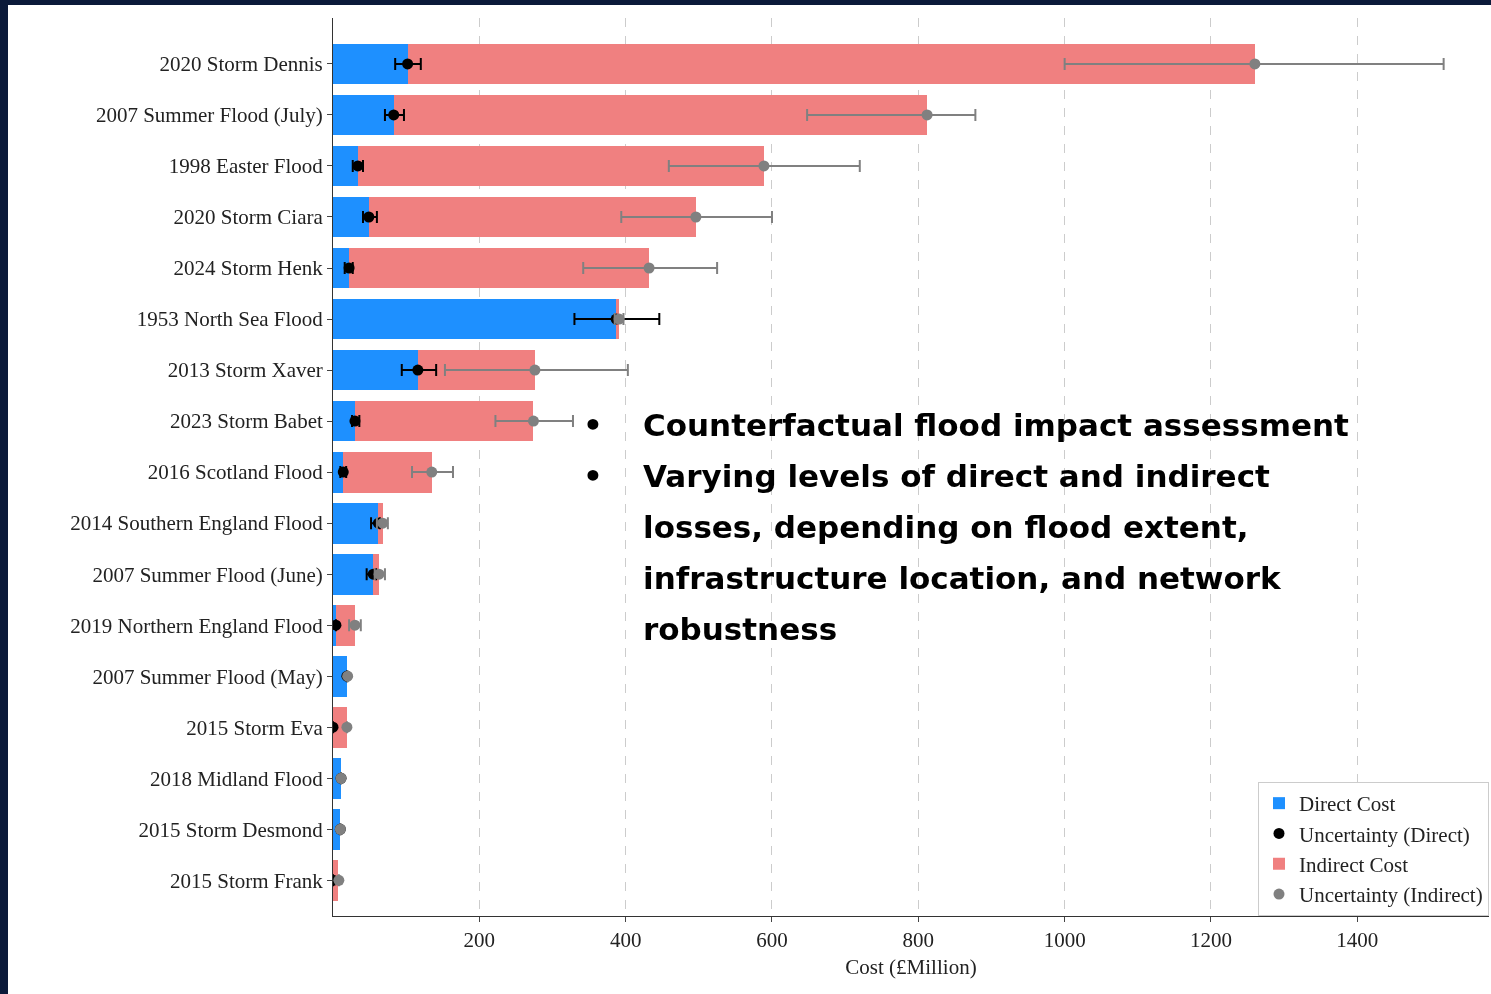  What do you see at coordinates (197, 523) in the screenshot?
I see `y-tick-label: 2014 Southern England Flood` at bounding box center [197, 523].